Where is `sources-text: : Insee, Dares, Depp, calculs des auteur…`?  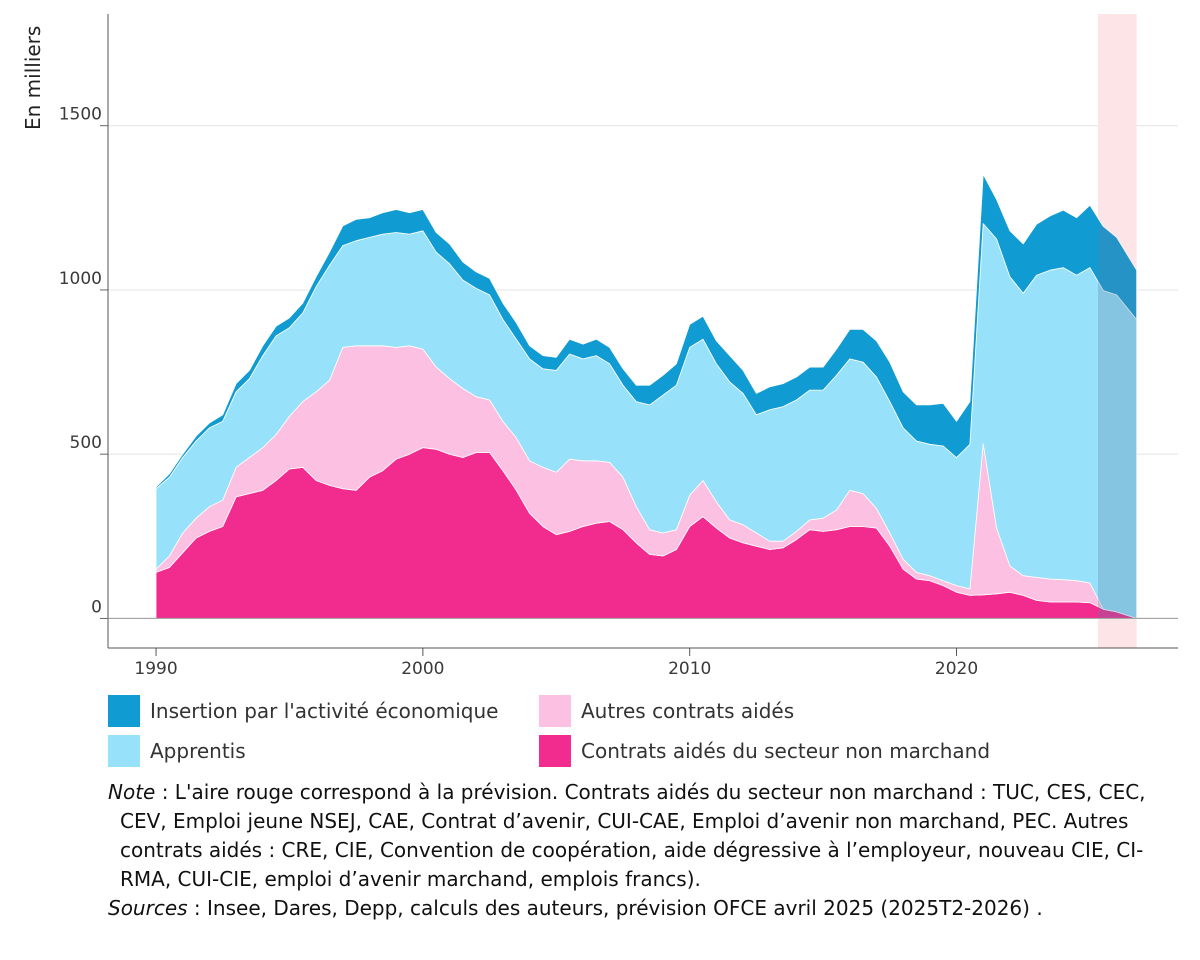 sources-text: : Insee, Dares, Depp, calculs des auteur… is located at coordinates (615, 908).